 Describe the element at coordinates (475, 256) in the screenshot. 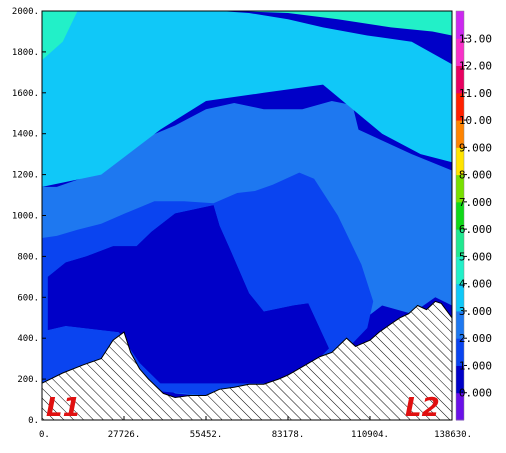

I see `colorbar-tick-label: 5.000` at that location.